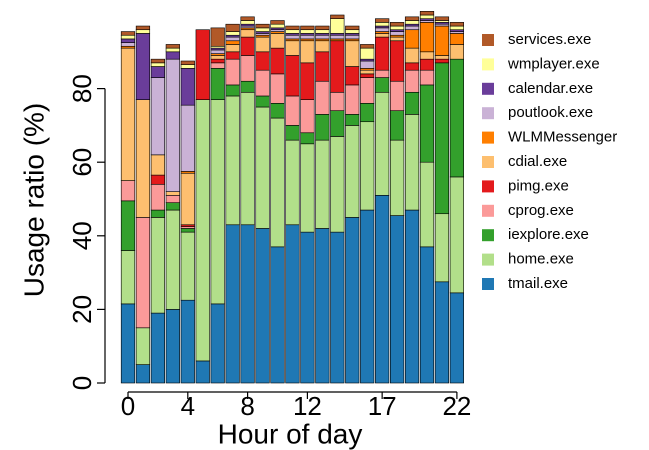 This screenshot has width=649, height=450. I want to click on y-tick-label: 80, so click(82, 88).